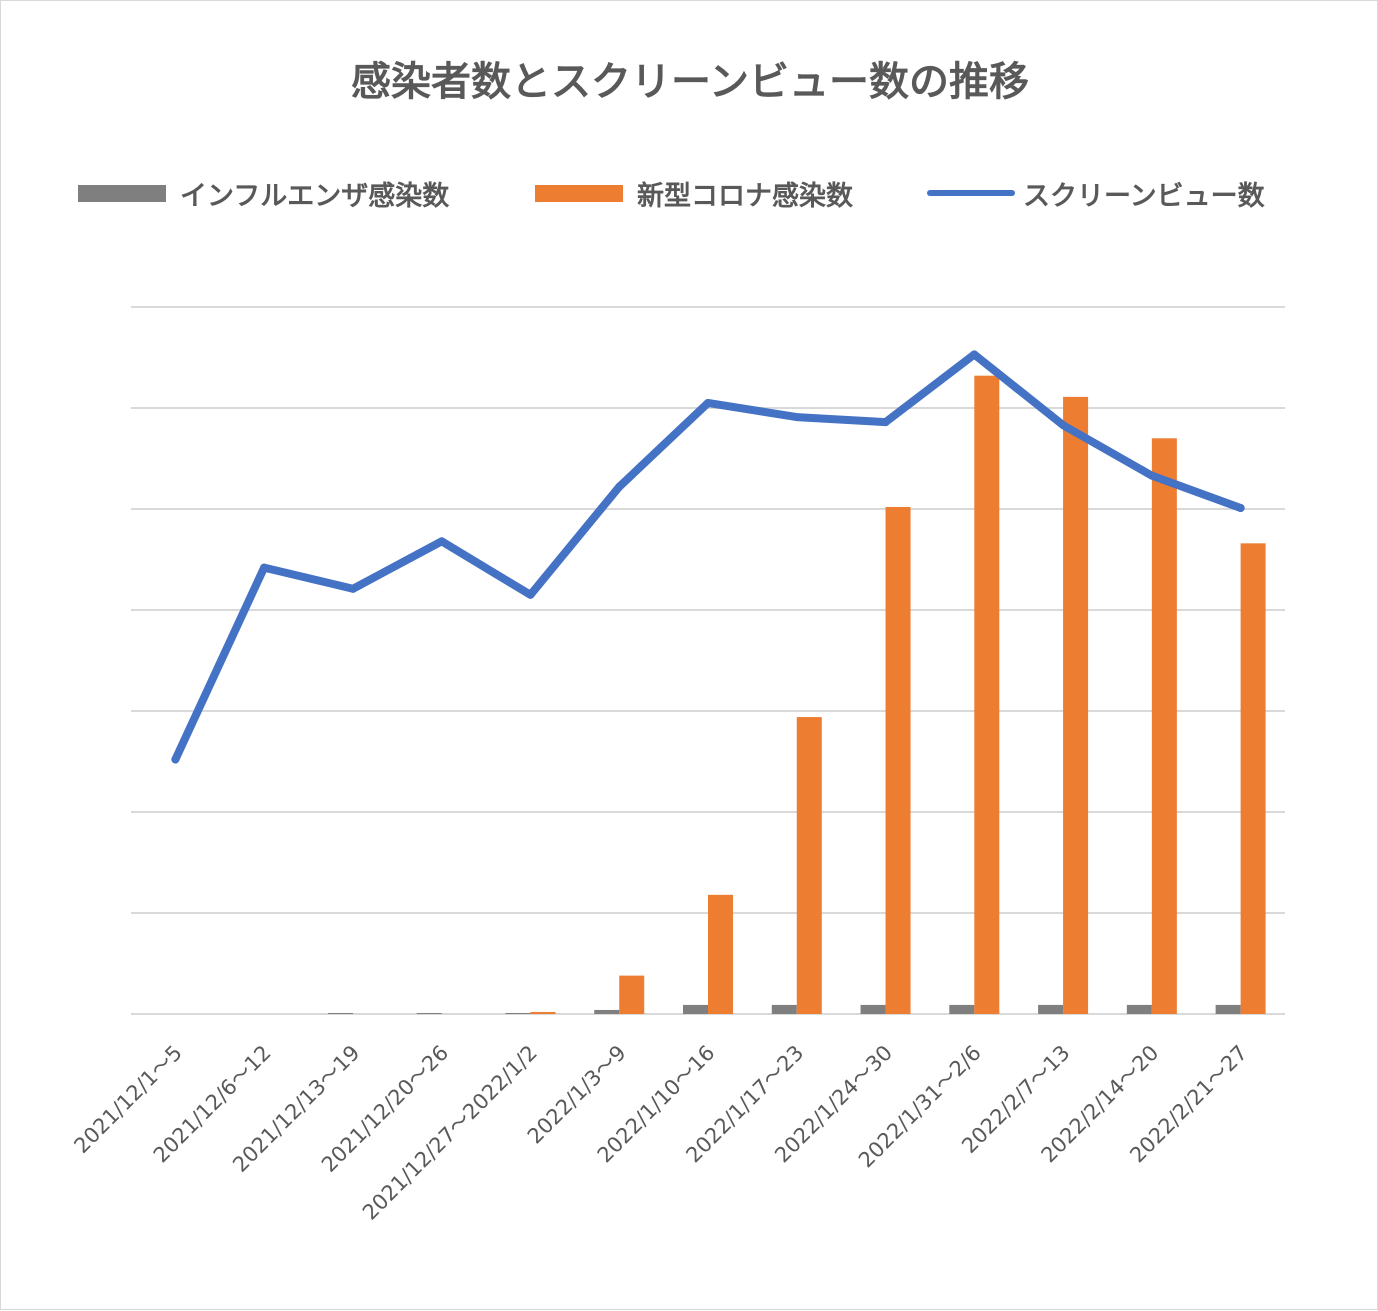  What do you see at coordinates (579, 193) in the screenshot?
I see `legend-swatch-covid` at bounding box center [579, 193].